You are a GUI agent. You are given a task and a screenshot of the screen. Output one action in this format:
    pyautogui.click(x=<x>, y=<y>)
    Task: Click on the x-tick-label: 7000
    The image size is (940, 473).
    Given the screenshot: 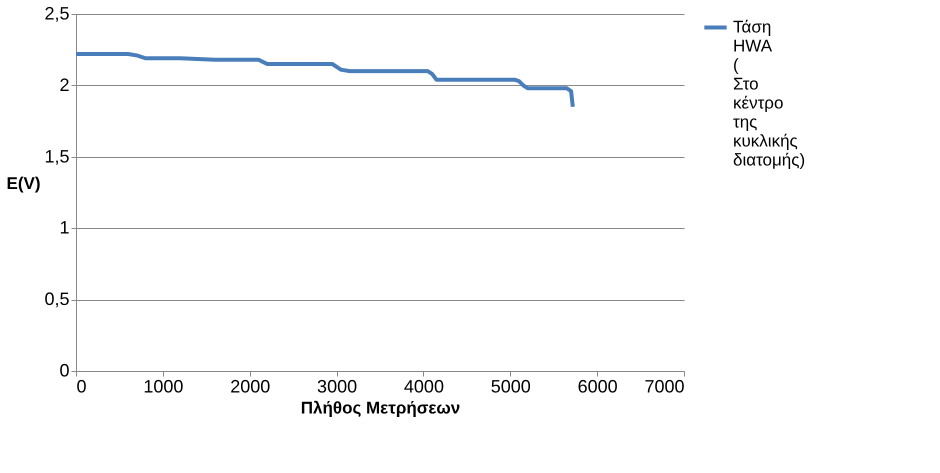 What is the action you would take?
    pyautogui.click(x=664, y=386)
    